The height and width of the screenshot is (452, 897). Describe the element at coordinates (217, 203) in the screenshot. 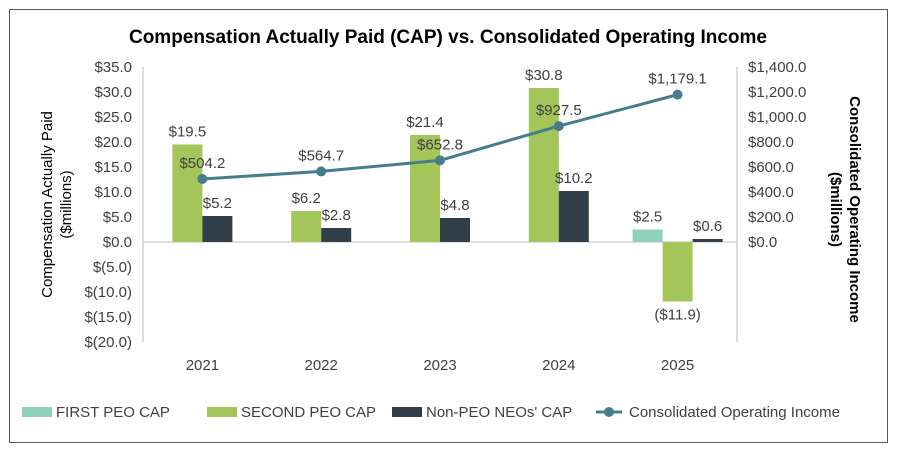

I see `bar-data-label: $5.2` at that location.